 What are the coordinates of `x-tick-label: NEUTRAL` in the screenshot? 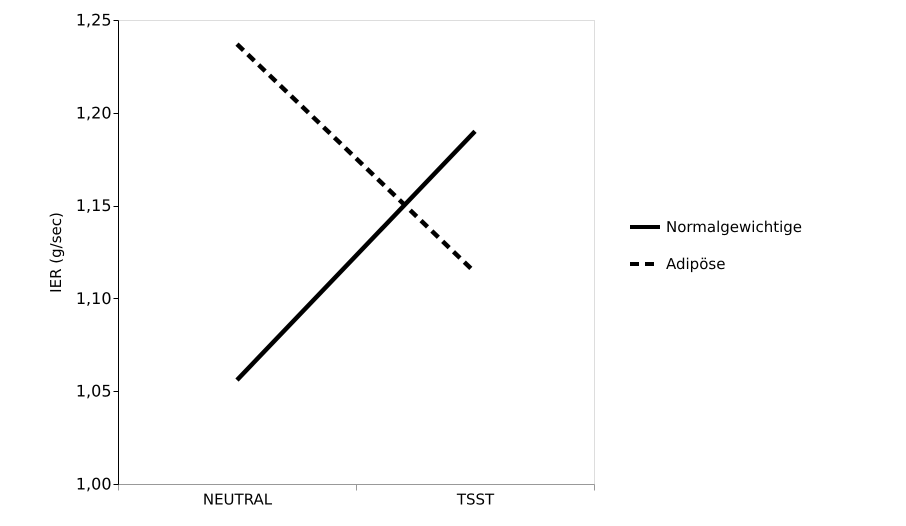 It's located at (237, 499).